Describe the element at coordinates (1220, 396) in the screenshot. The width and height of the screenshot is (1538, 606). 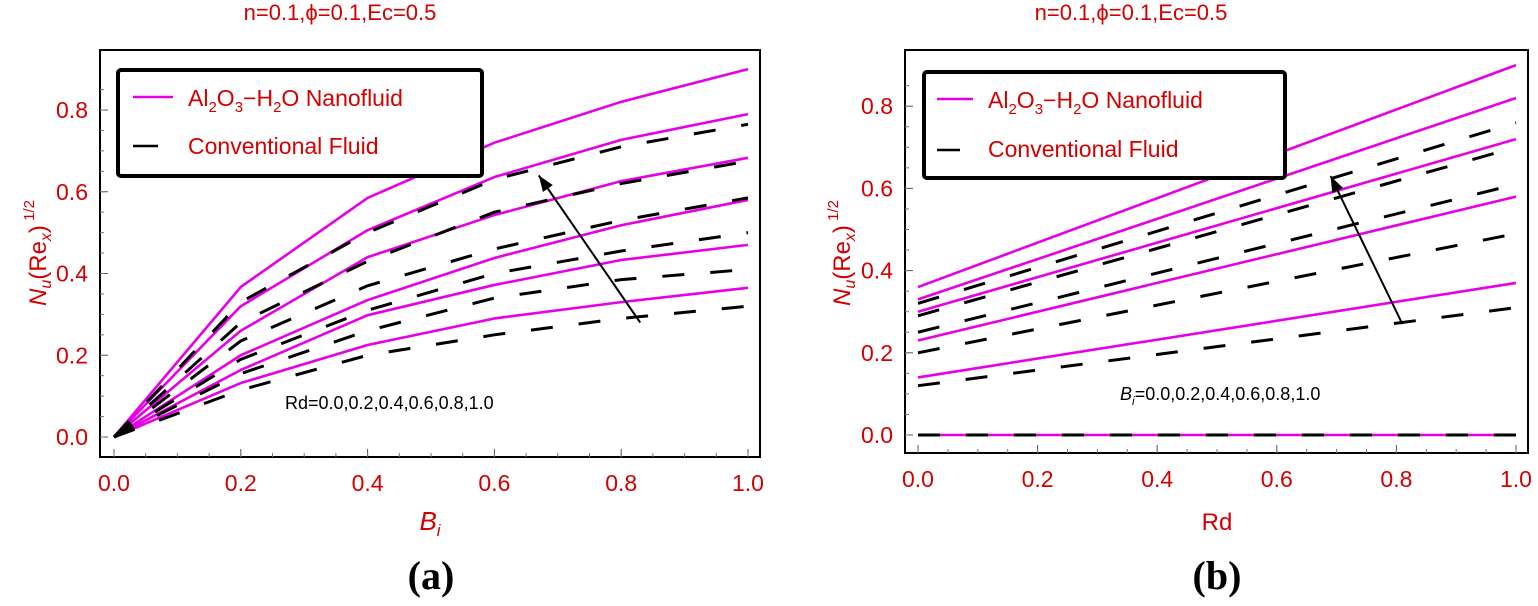
I see `chart-b-annotation: Bi=0.0,0.2,0.4,0.6,0.8,1.0` at that location.